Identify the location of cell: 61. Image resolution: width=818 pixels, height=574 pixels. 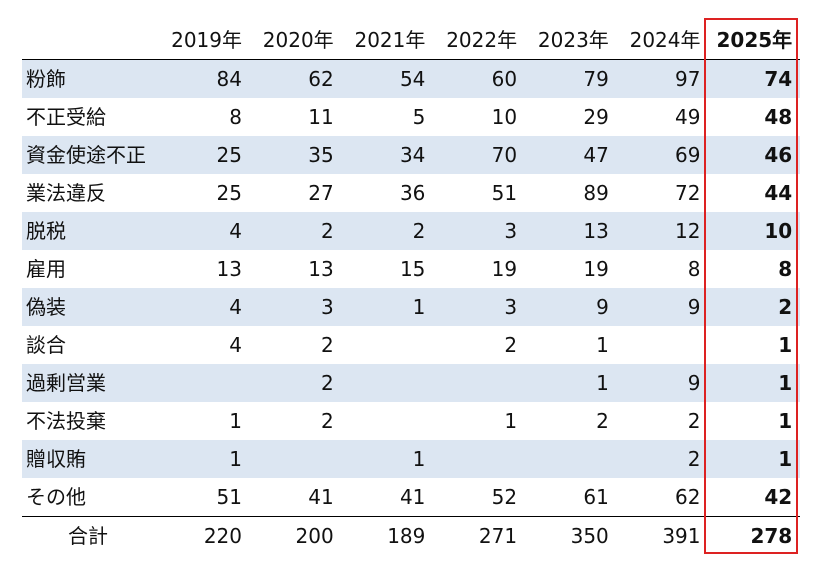
(596, 497).